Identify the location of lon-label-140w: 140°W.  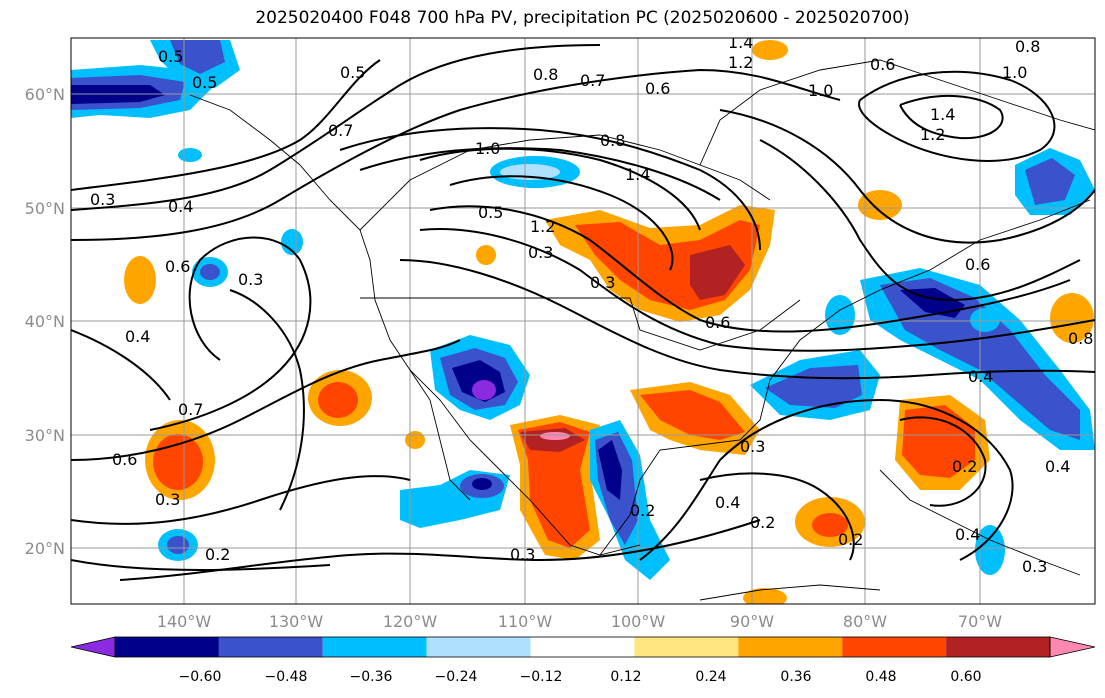
(184, 621).